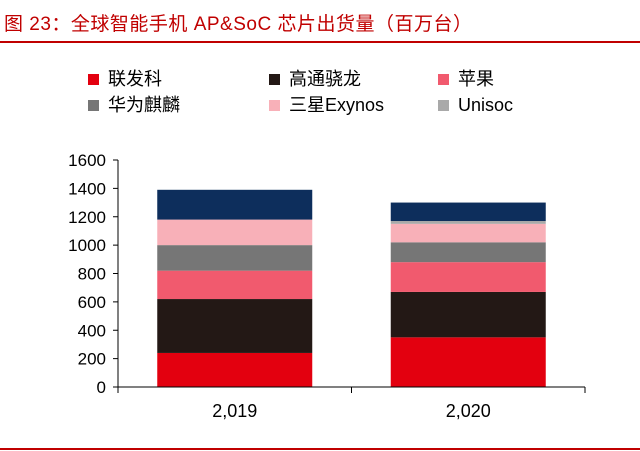 The image size is (640, 451). What do you see at coordinates (320, 42) in the screenshot?
I see `title-divider` at bounding box center [320, 42].